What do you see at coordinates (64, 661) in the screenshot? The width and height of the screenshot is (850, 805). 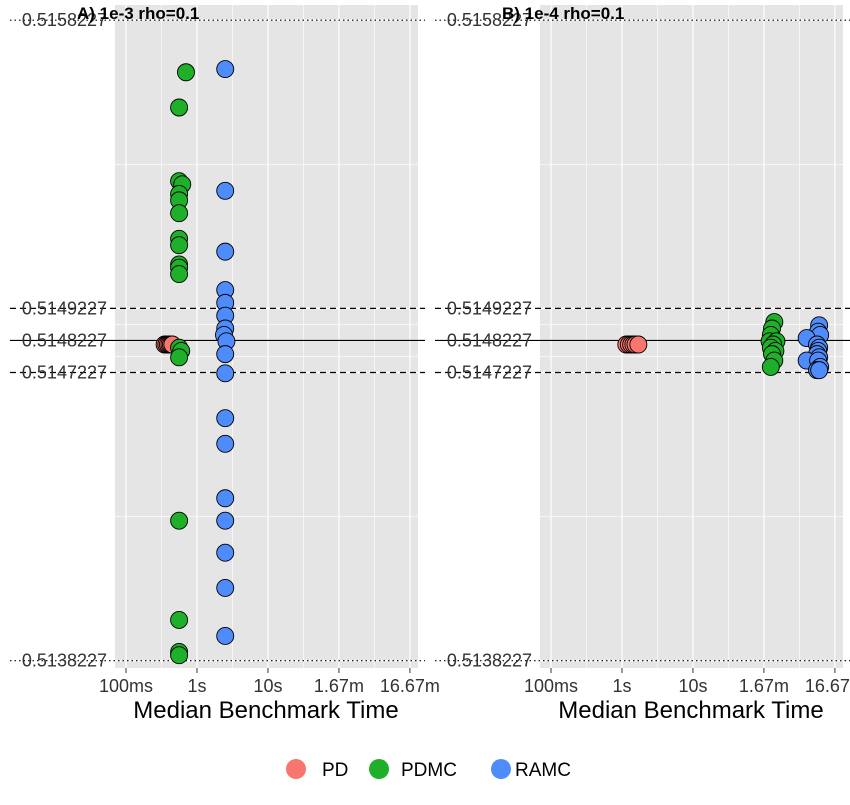 I see `panel-a-y-tick-label: 0.5138227` at bounding box center [64, 661].